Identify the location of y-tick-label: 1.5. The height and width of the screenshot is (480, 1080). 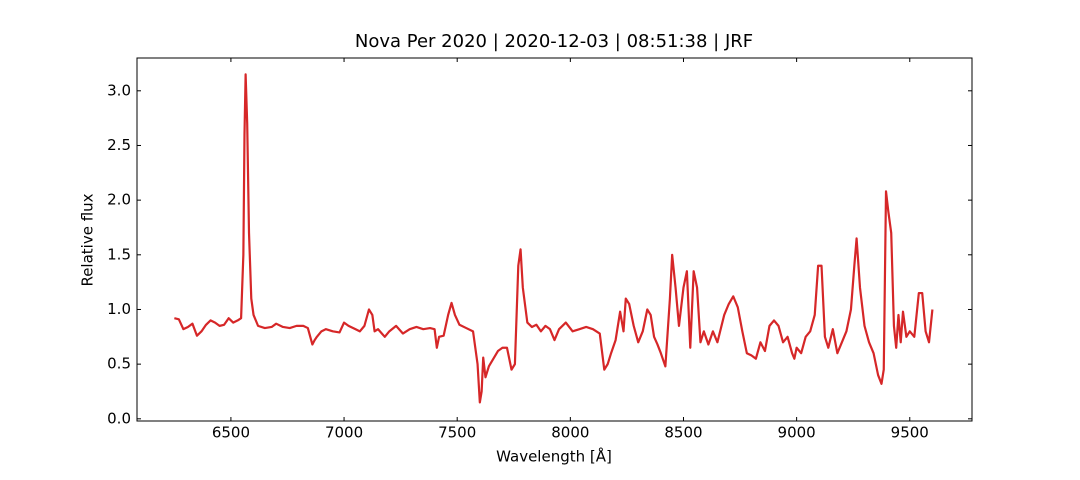
(119, 254).